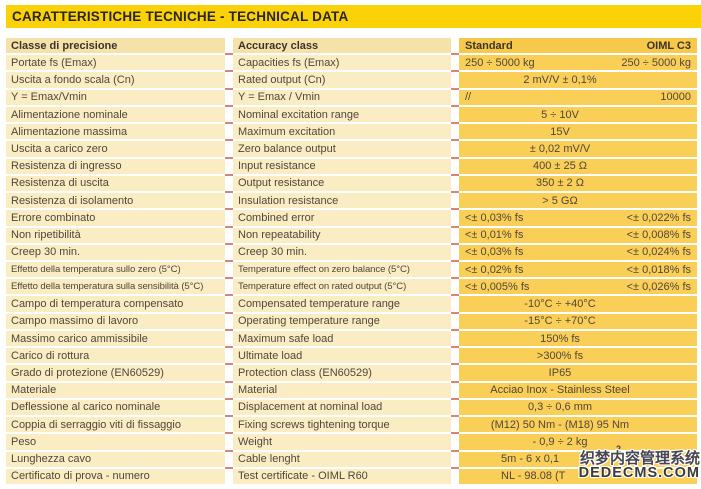 The height and width of the screenshot is (489, 701). What do you see at coordinates (342, 321) in the screenshot?
I see `label-english: Operating temperature range` at bounding box center [342, 321].